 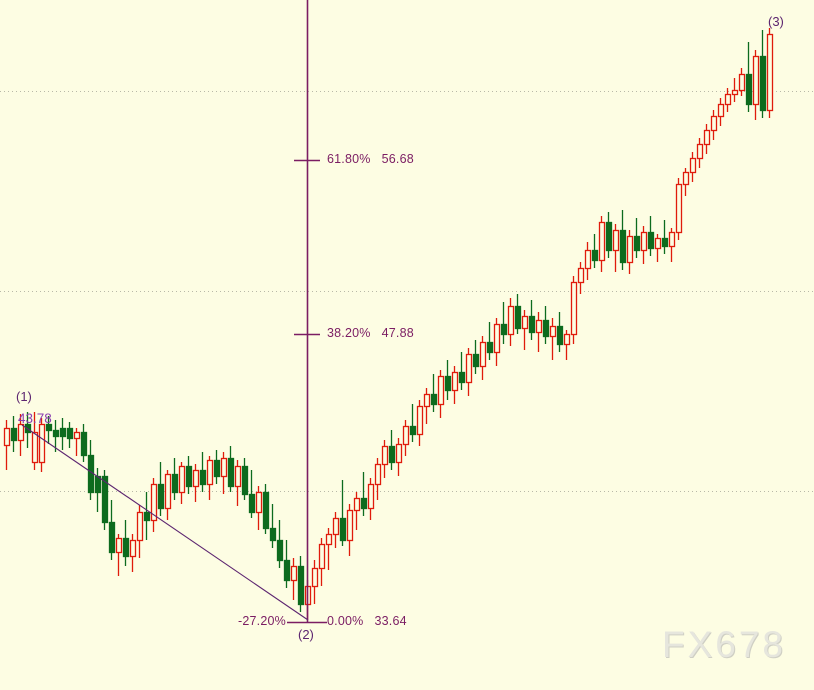 What do you see at coordinates (367, 621) in the screenshot?
I see `fibonacci-level-label-0-00%: 0.00% 33.64` at bounding box center [367, 621].